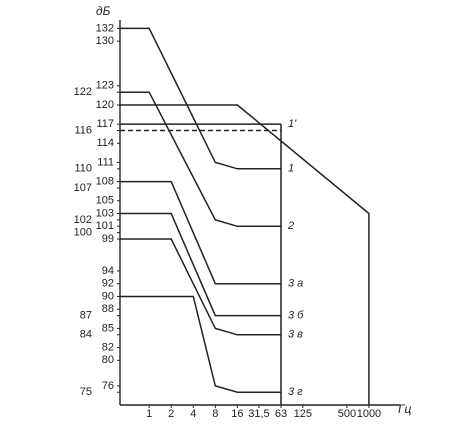 The width and height of the screenshot is (451, 424). What do you see at coordinates (295, 392) in the screenshot?
I see `series-label: 3 г` at bounding box center [295, 392].